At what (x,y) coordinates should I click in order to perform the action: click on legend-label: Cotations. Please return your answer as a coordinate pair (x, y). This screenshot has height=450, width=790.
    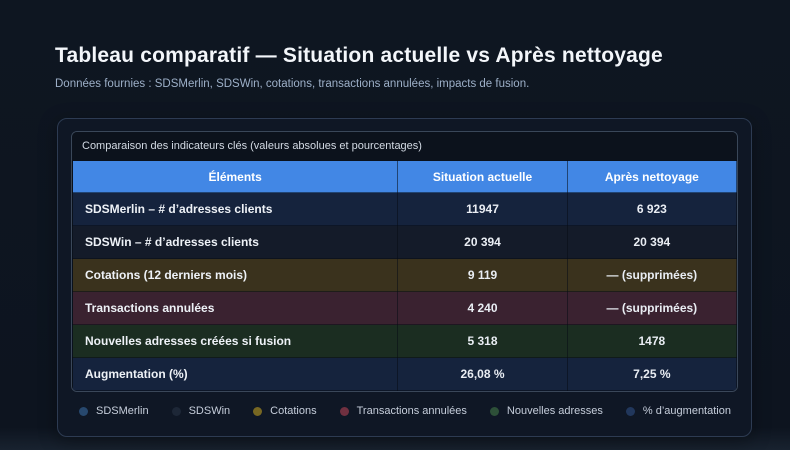
    Looking at the image, I should click on (293, 411).